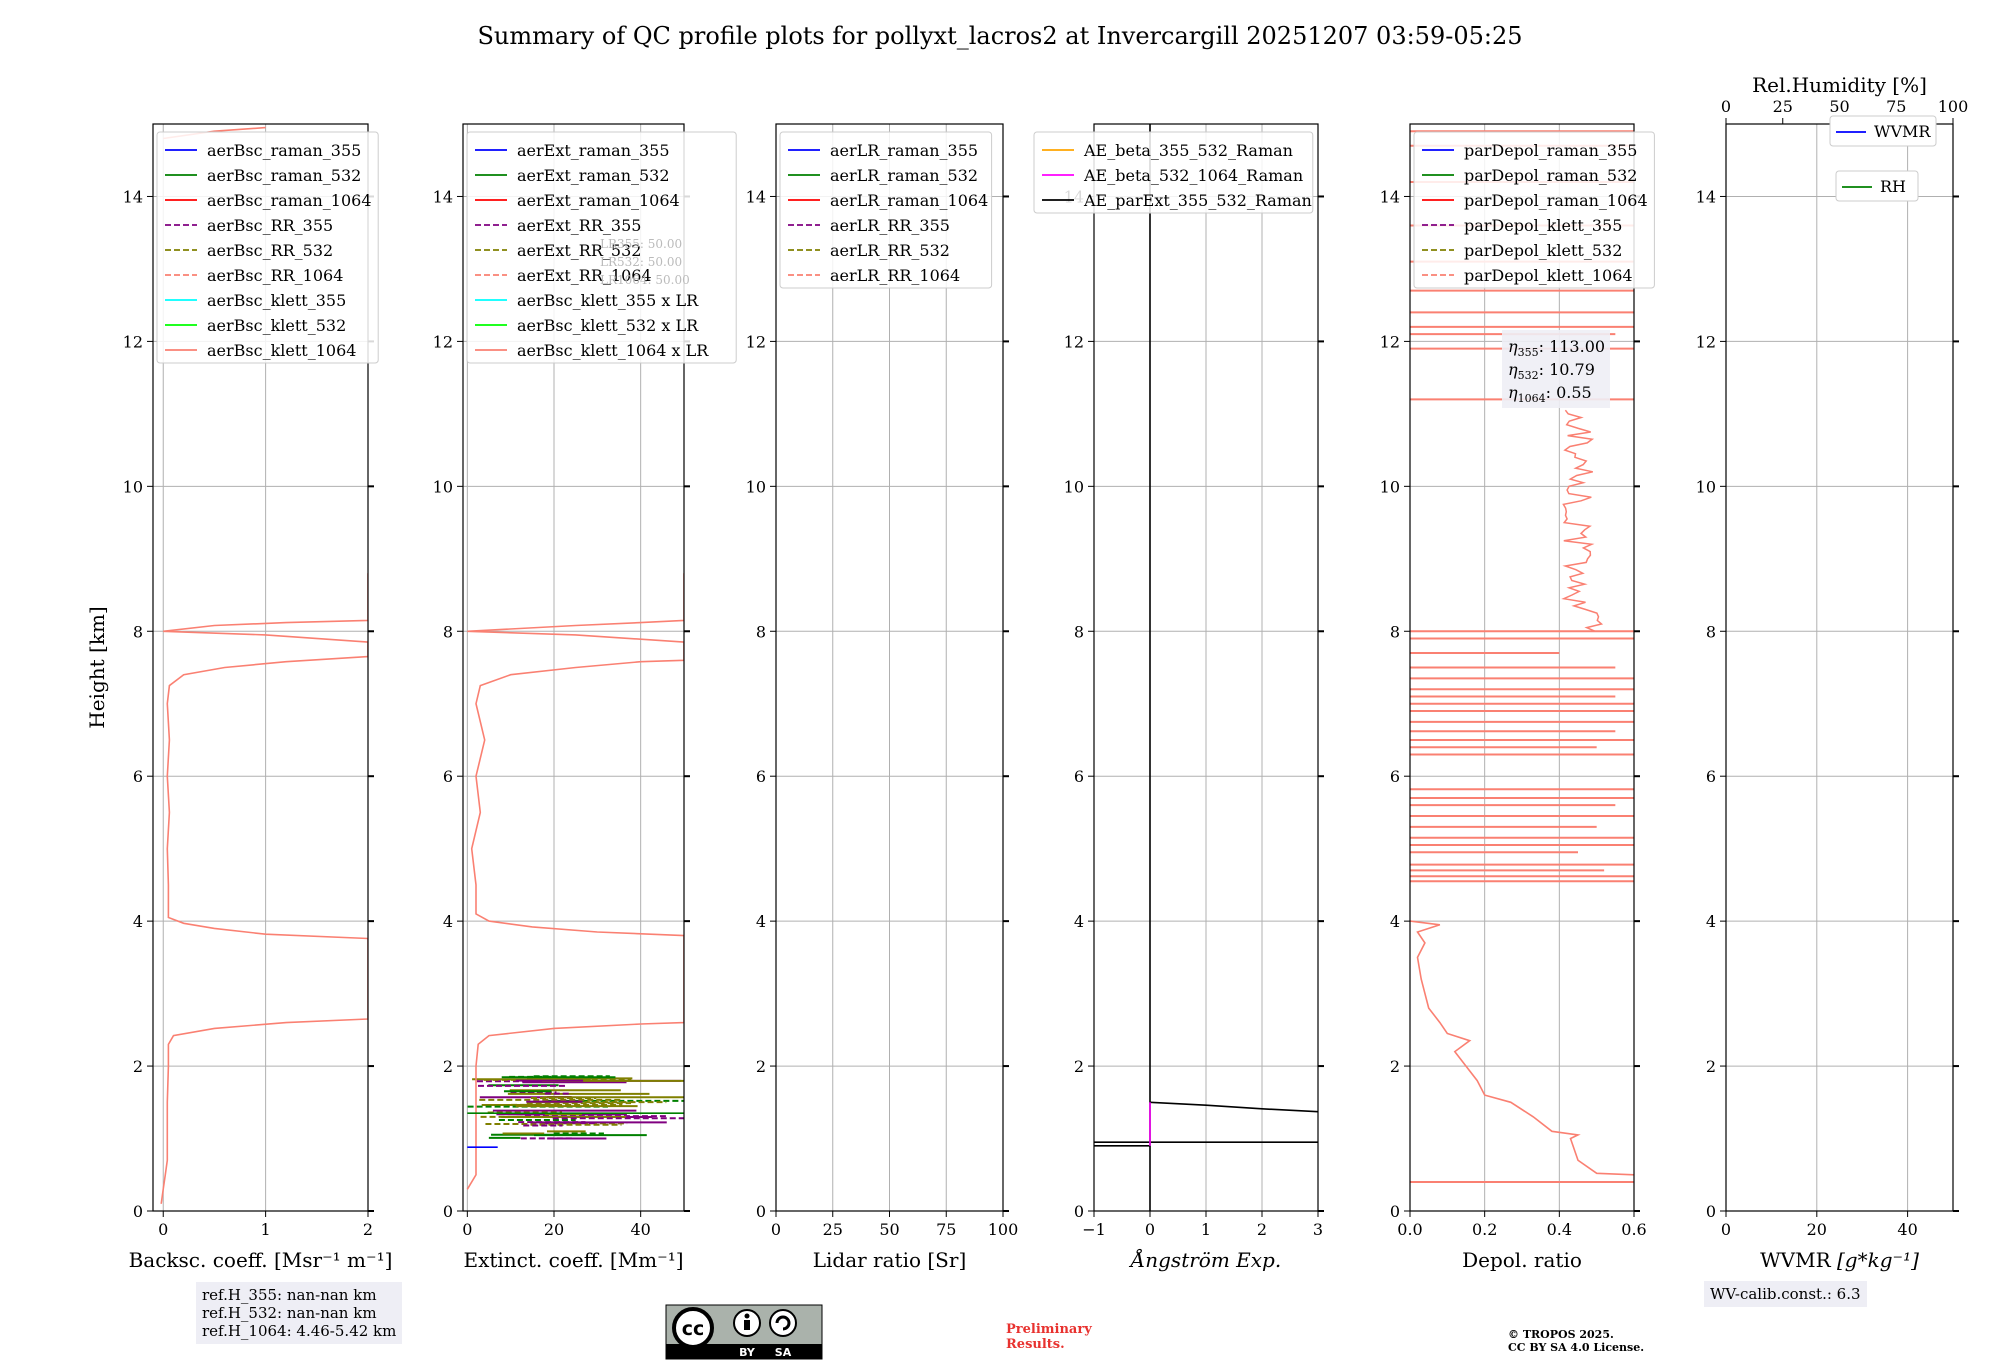 This screenshot has width=2000, height=1360. I want to click on x-tick-label: 3, so click(1318, 1229).